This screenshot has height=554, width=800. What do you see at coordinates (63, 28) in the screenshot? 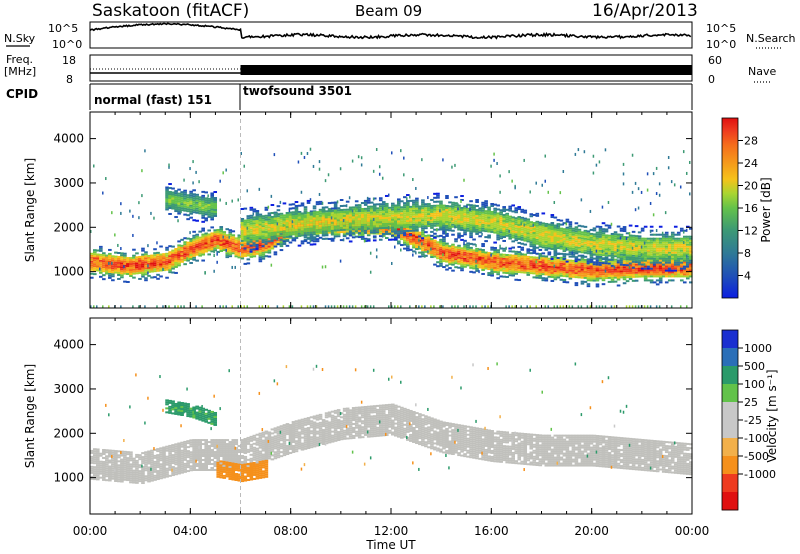
I see `noise-left-tick-top: 10^5` at bounding box center [63, 28].